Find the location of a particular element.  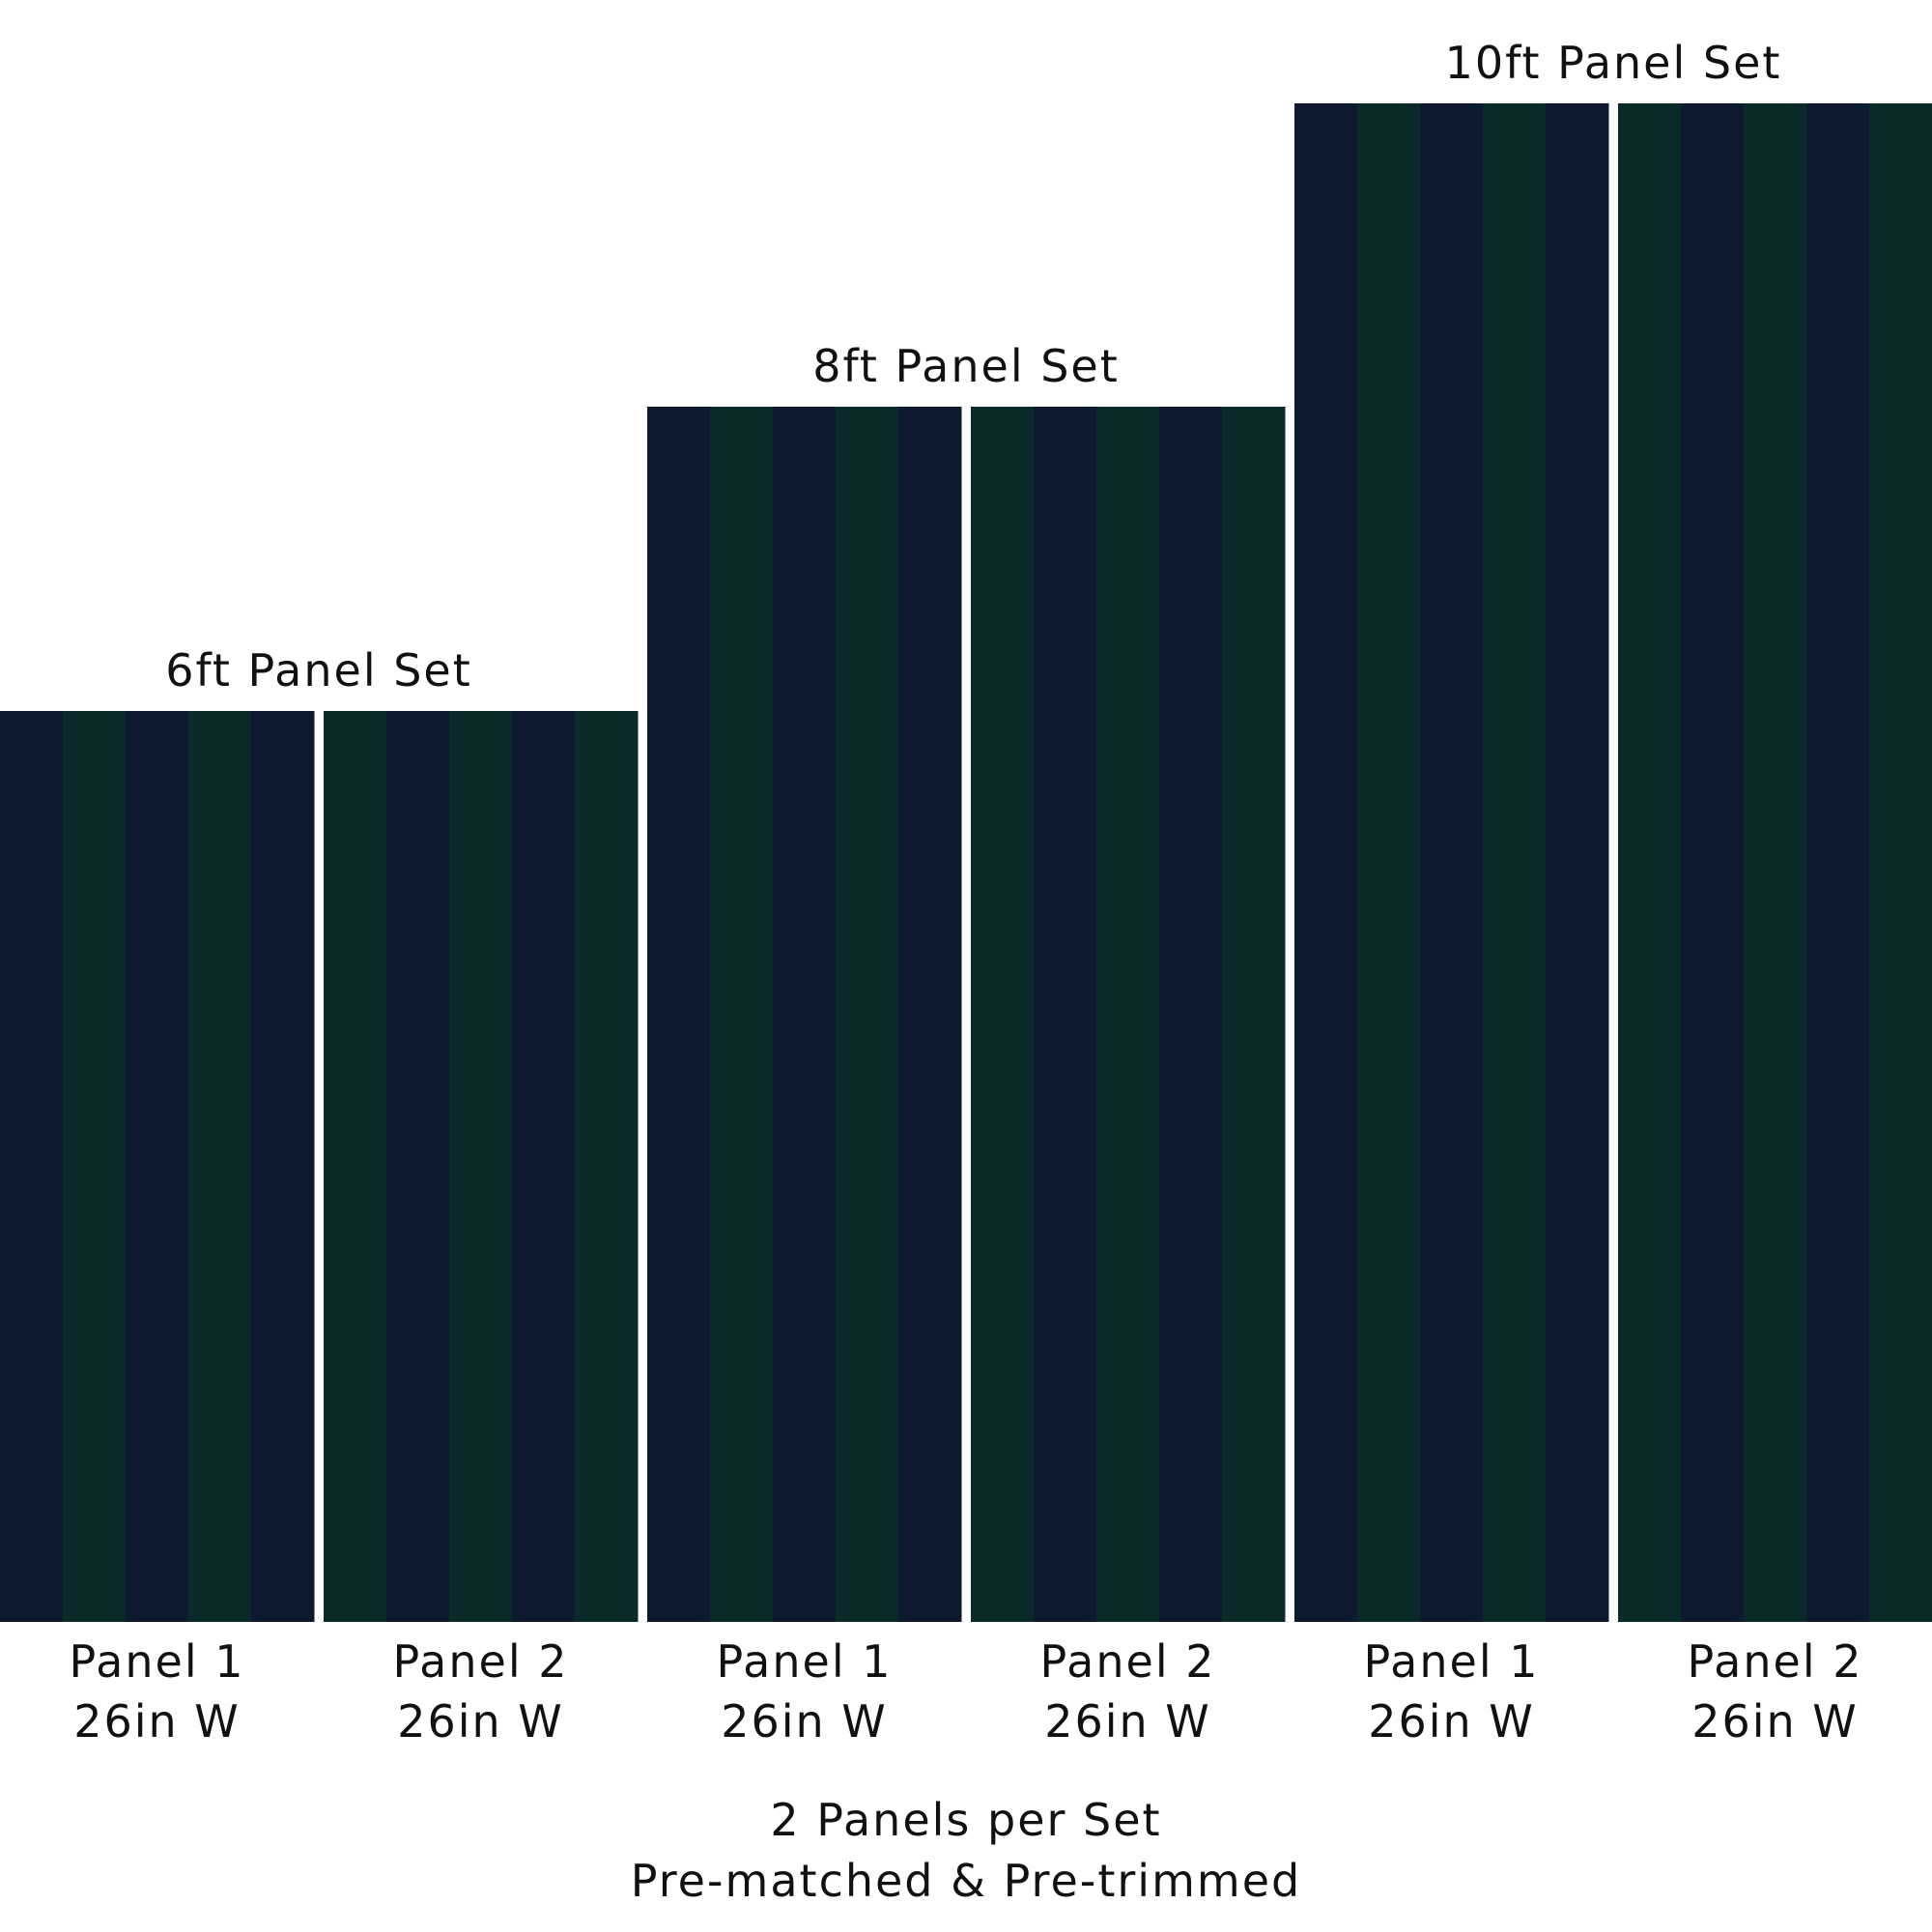

footer-line-2: Pre-matched & Pre-trimmed is located at coordinates (966, 1881).